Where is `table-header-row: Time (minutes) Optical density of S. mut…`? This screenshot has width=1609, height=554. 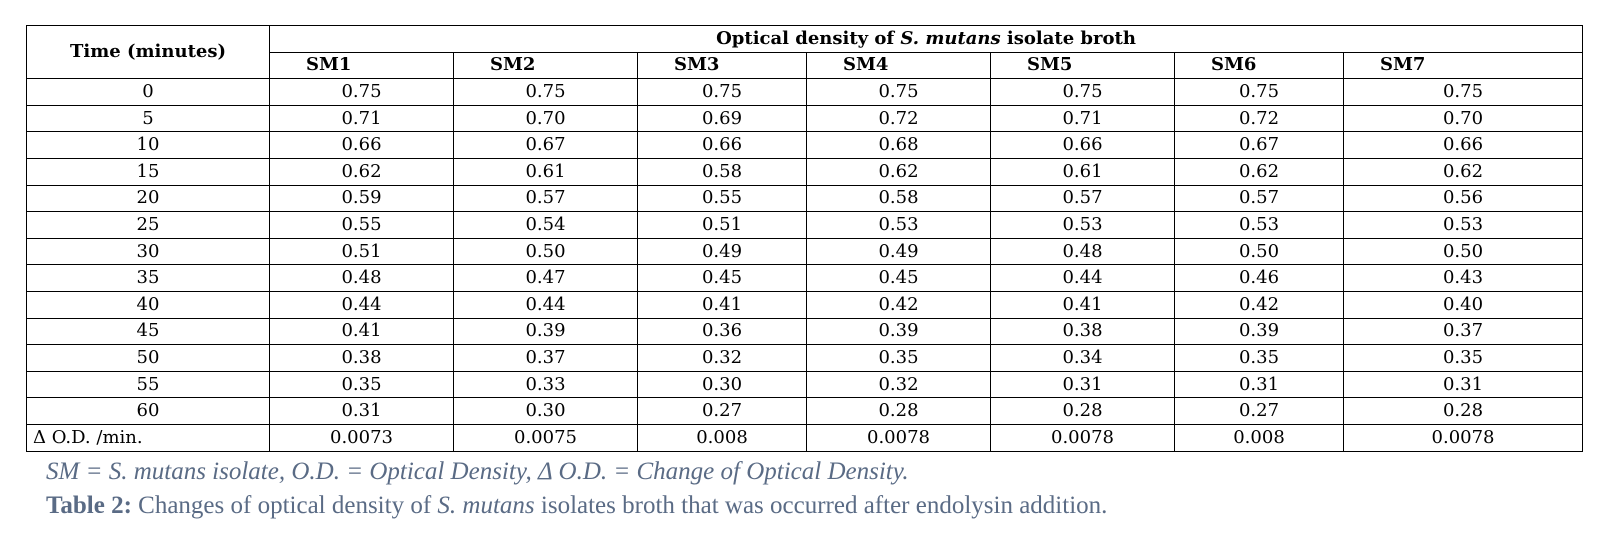
table-header-row: Time (minutes) Optical density of S. mut… is located at coordinates (805, 52).